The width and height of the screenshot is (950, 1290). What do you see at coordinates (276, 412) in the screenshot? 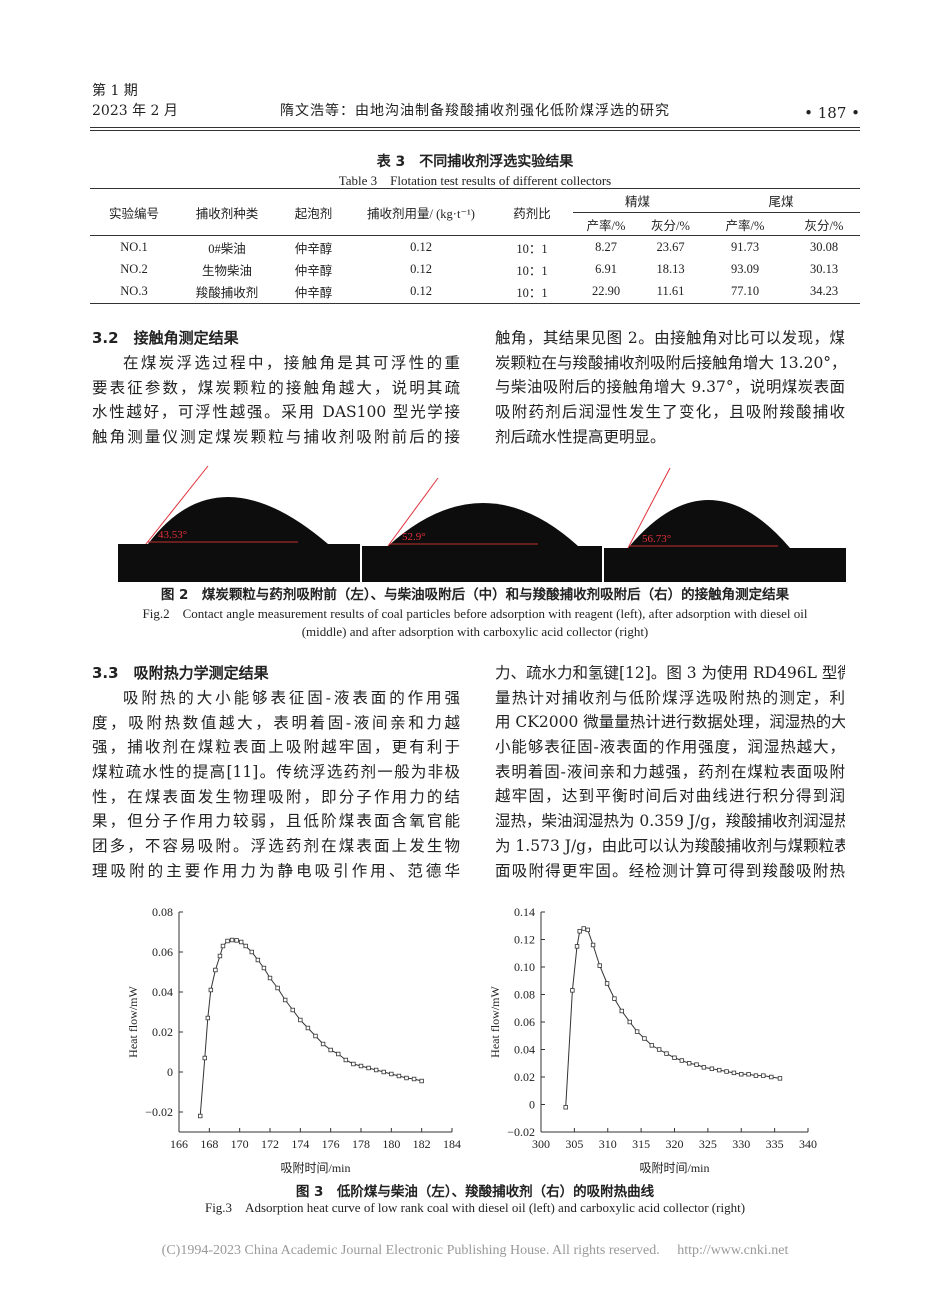
I see `text-line: 水性越好，可浮性越强。采用 DAS100 型光学接` at bounding box center [276, 412].